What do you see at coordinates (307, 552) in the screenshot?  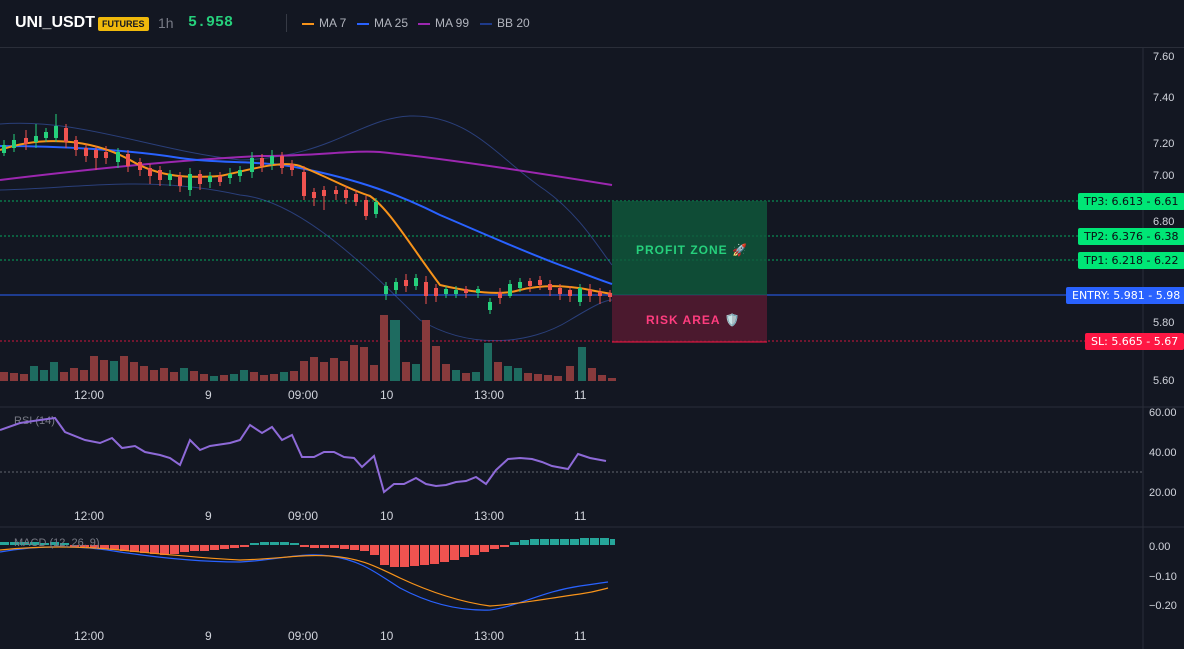 I see `macd-histogram` at bounding box center [307, 552].